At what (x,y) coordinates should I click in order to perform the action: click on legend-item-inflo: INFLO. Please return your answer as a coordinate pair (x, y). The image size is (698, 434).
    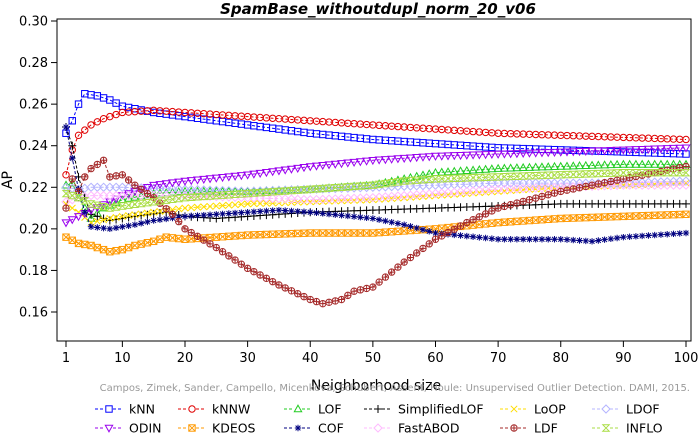
    Looking at the image, I should click on (627, 427).